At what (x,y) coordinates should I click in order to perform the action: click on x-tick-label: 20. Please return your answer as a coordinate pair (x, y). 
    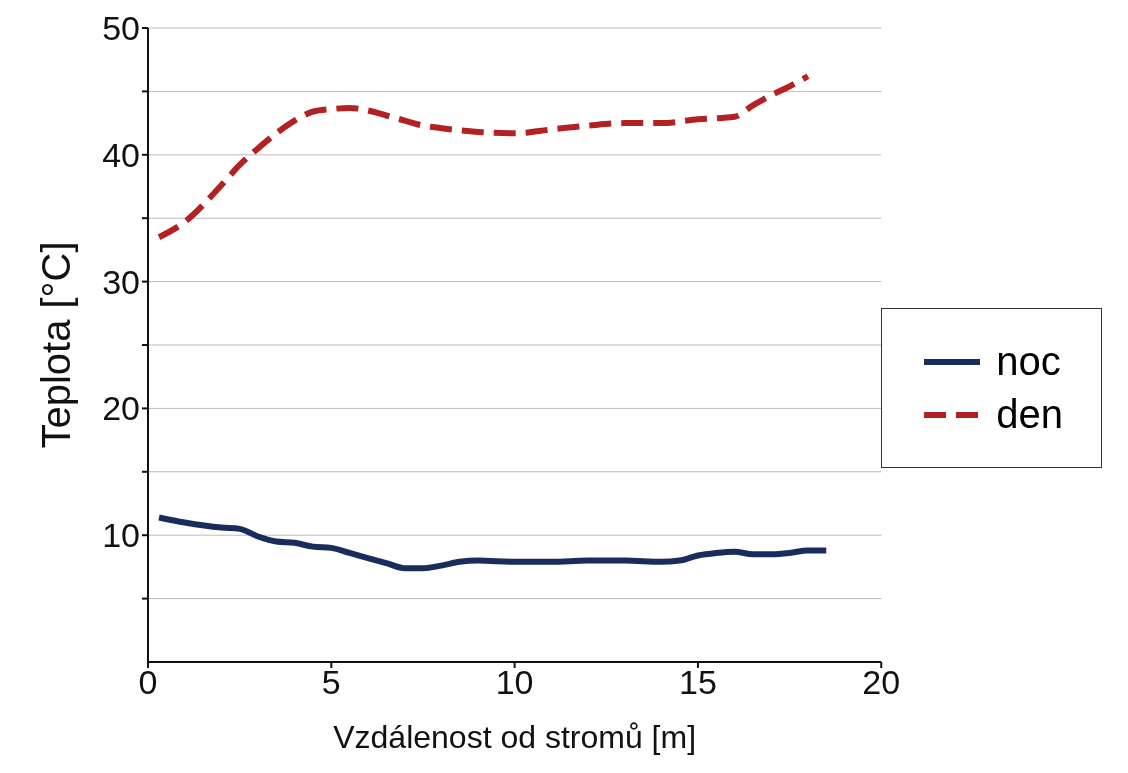
    Looking at the image, I should click on (881, 682).